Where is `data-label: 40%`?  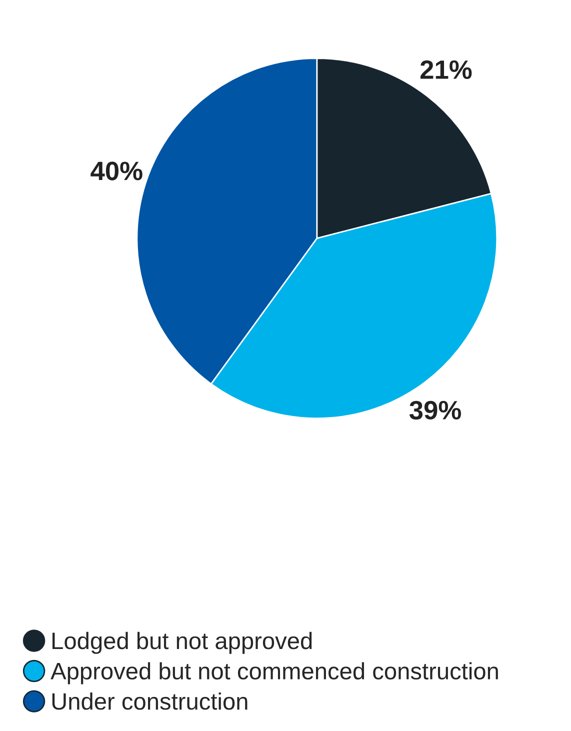 data-label: 40% is located at coordinates (116, 171).